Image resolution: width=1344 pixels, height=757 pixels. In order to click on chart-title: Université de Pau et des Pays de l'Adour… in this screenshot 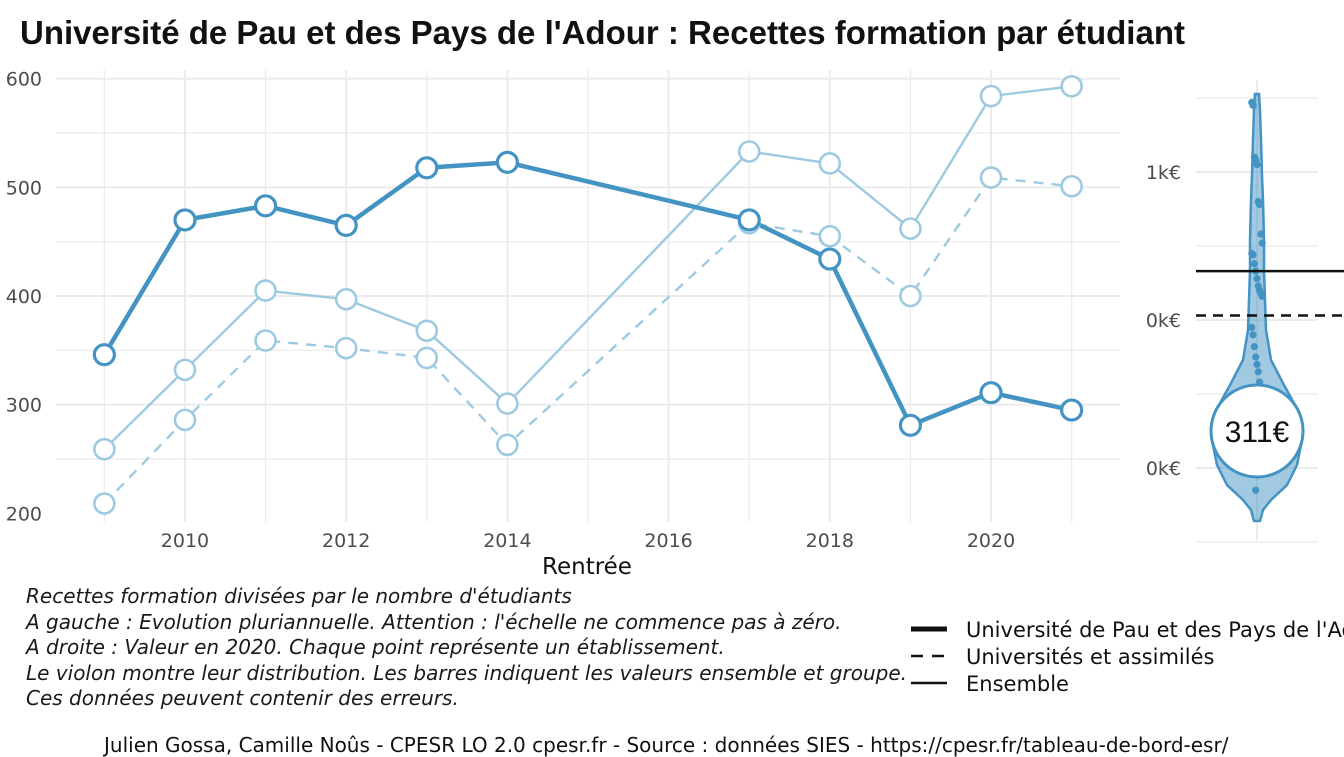, I will do `click(602, 32)`.